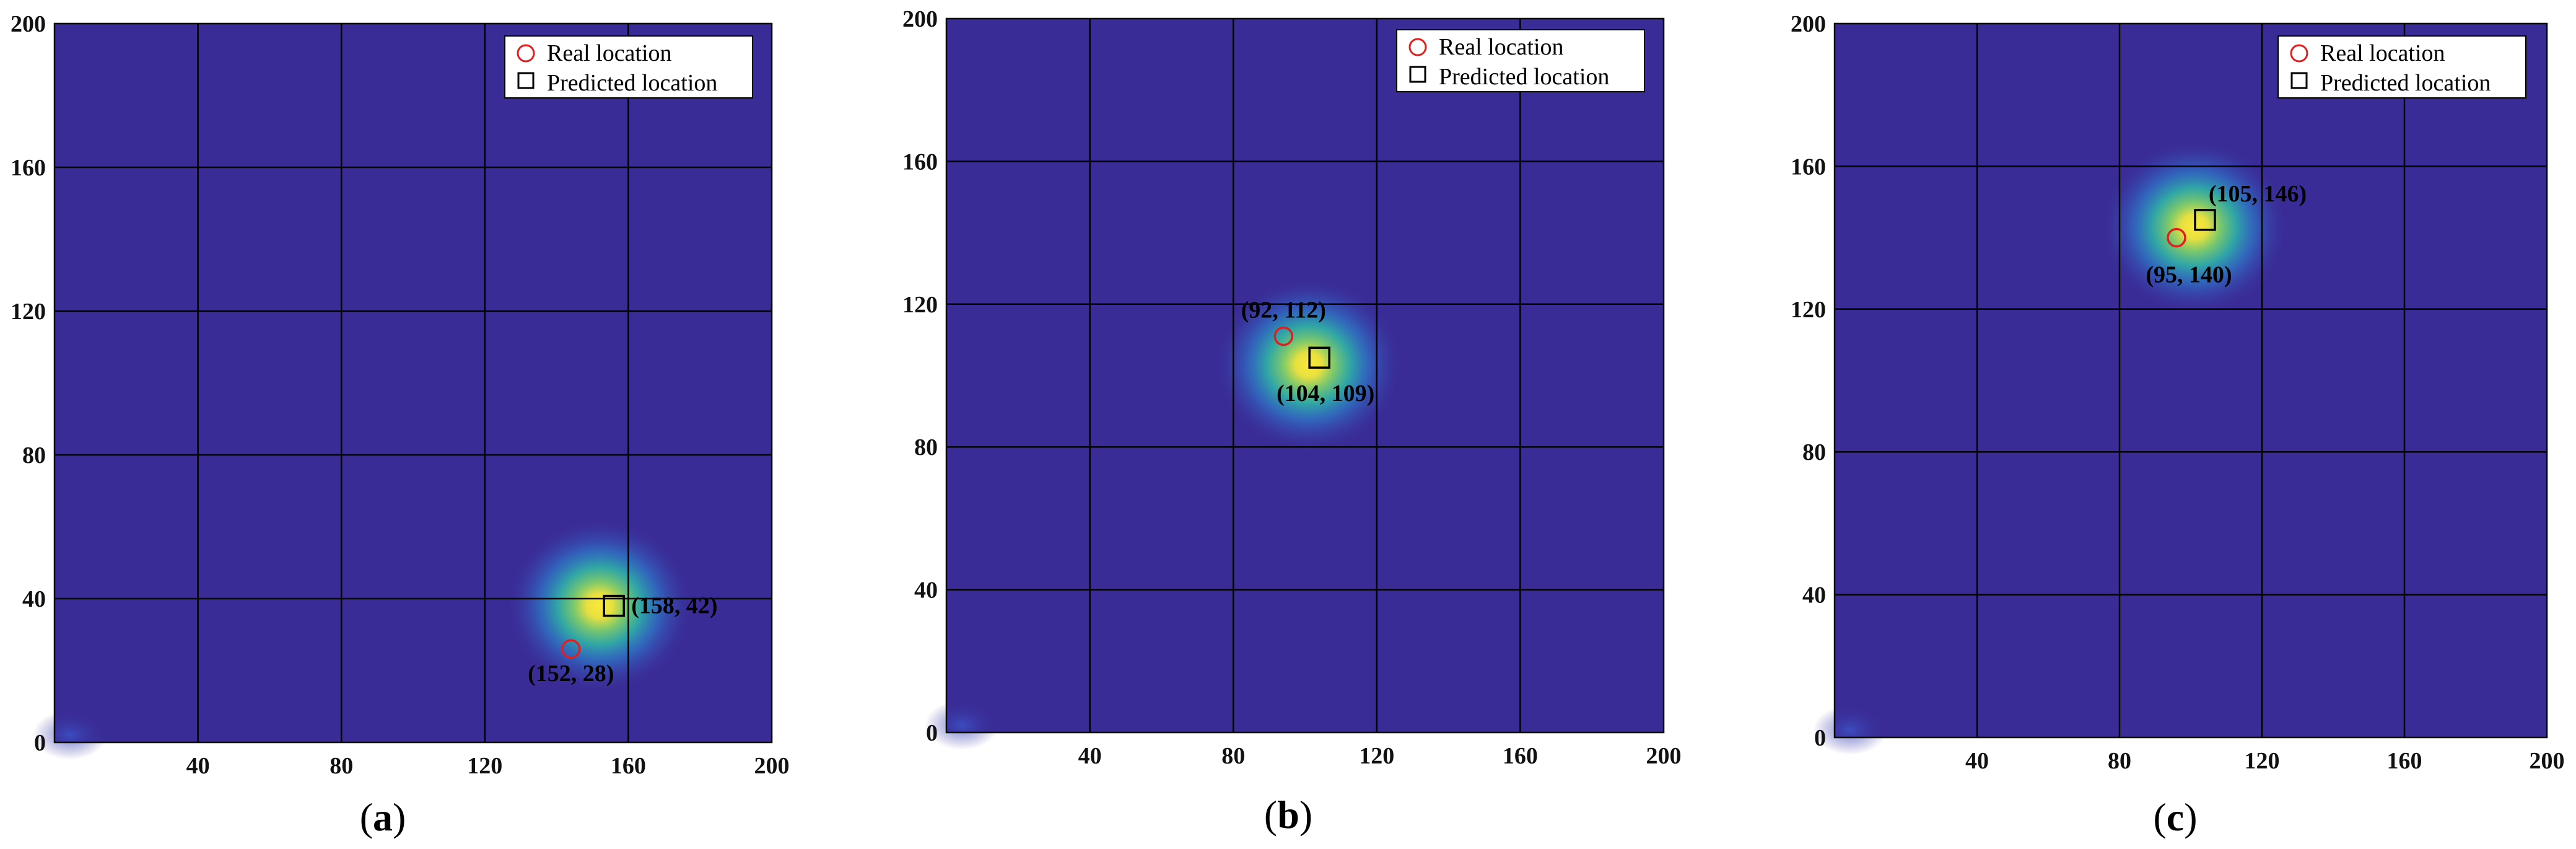 The image size is (2576, 849). I want to click on intensity-spot, so click(600, 606).